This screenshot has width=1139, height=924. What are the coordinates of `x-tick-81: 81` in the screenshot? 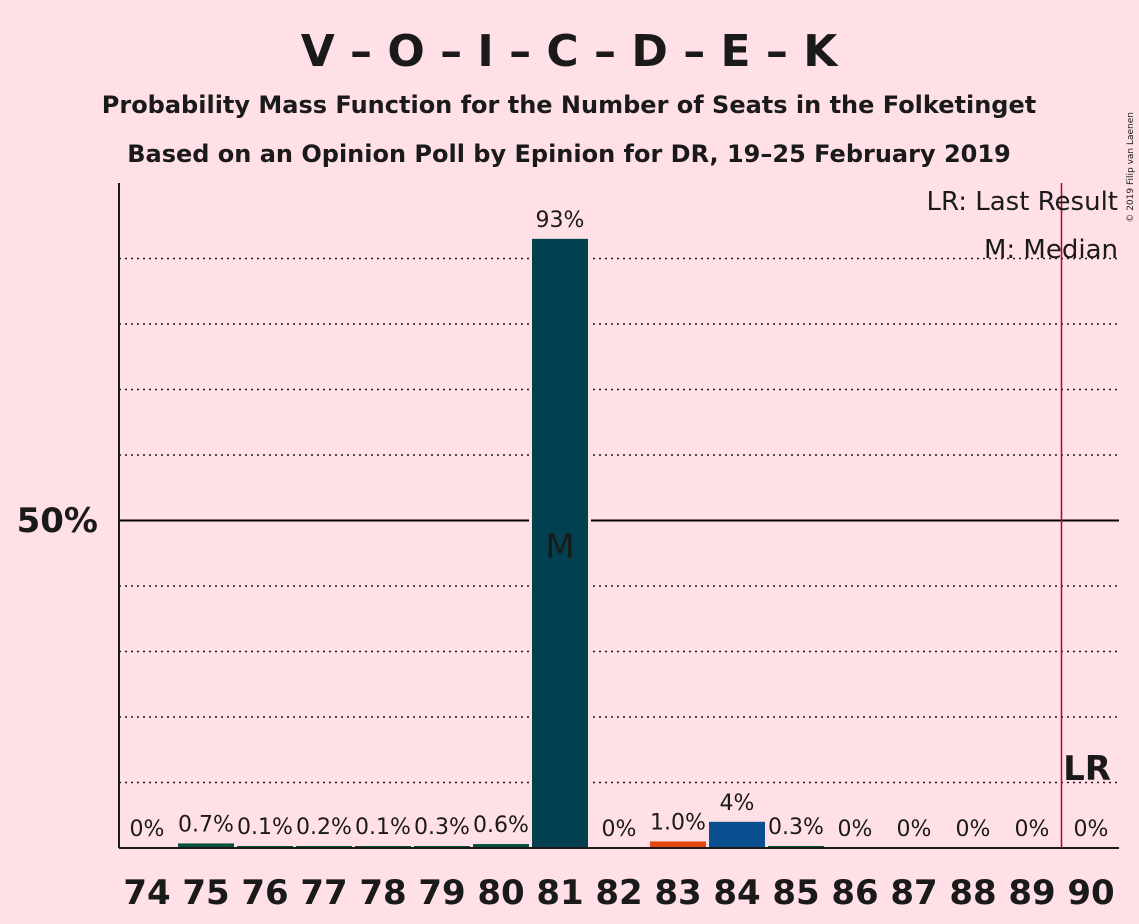 It's located at (559, 893).